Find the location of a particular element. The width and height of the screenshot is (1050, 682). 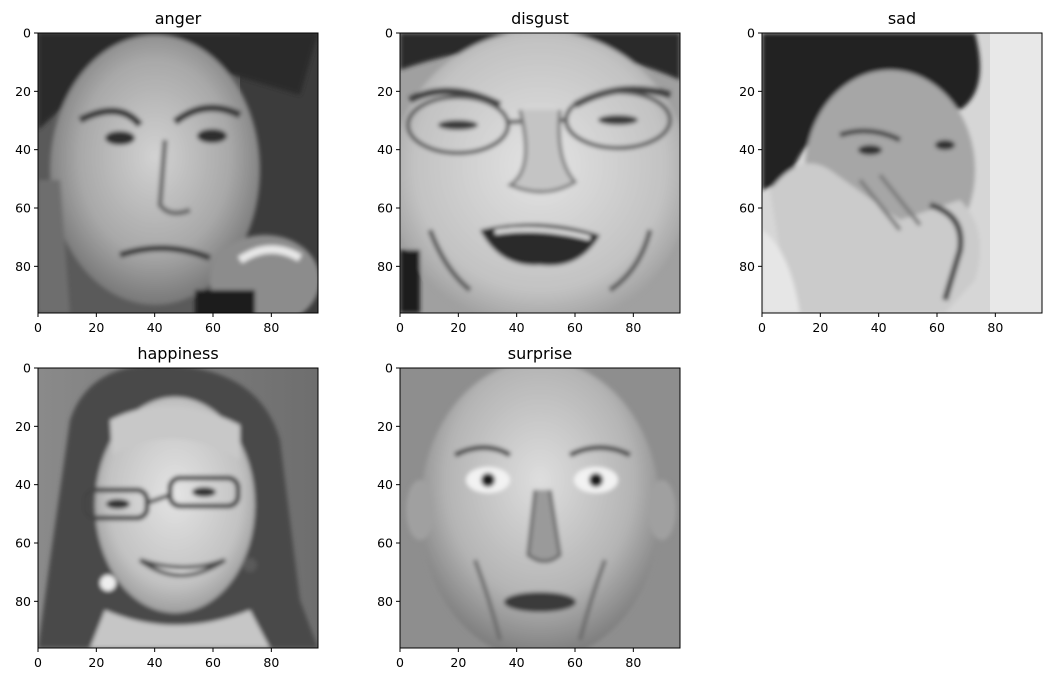

panel-anger: anger 0 20 40 60 80 0 20 40 60 80 is located at coordinates (167, 172).